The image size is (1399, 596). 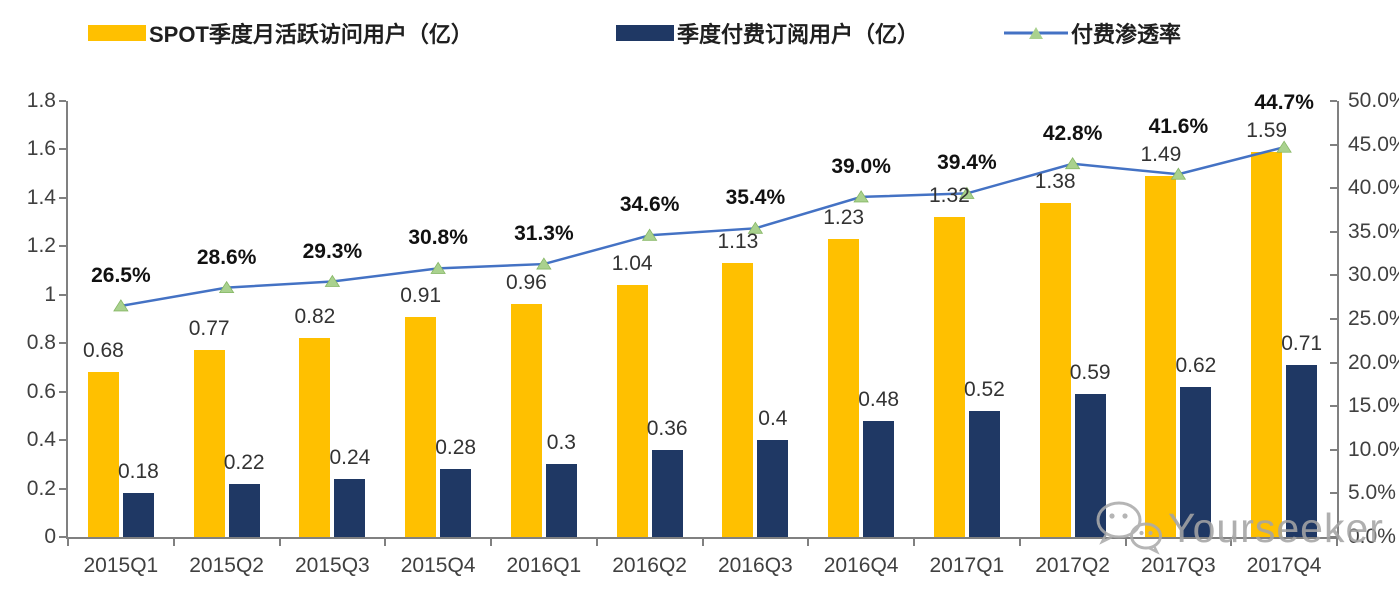 What do you see at coordinates (117, 33) in the screenshot?
I see `mau-legend-swatch` at bounding box center [117, 33].